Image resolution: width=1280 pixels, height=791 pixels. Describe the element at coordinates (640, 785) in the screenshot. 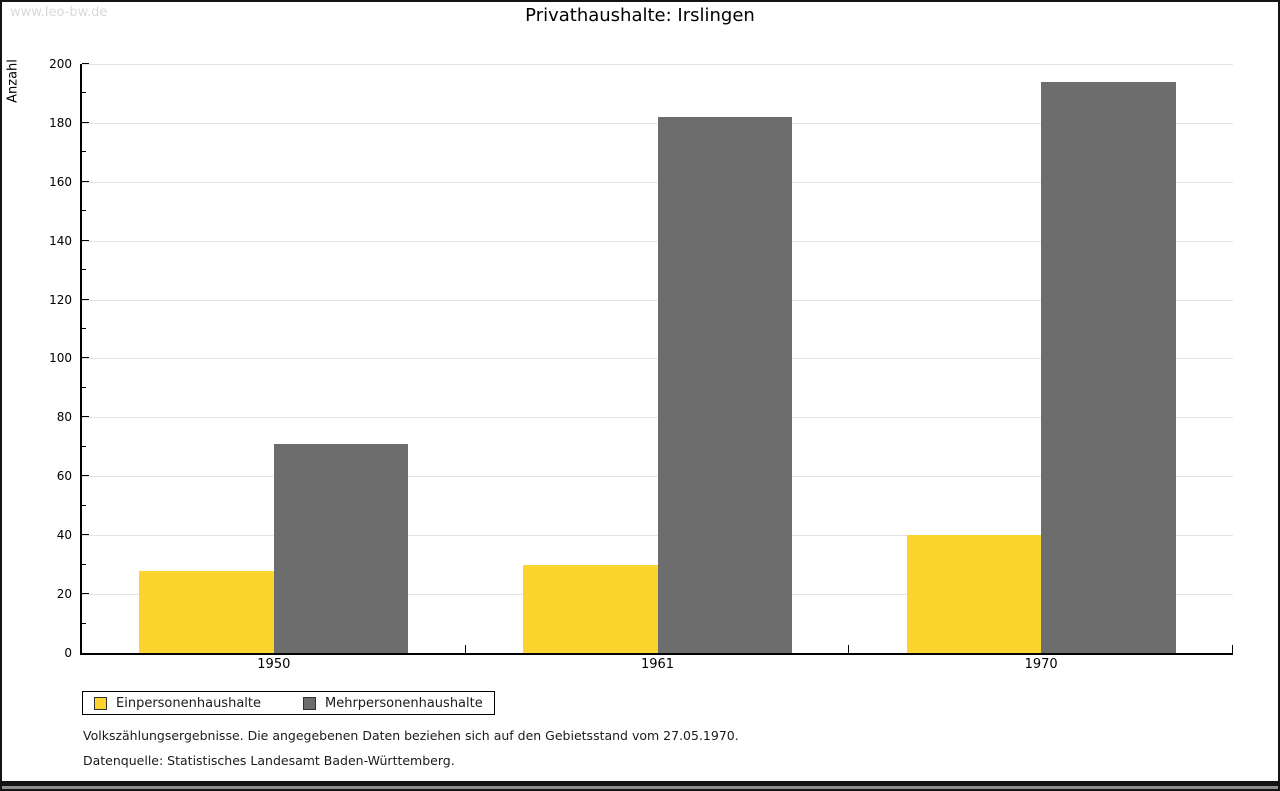

I see `bottom-border-bar` at that location.